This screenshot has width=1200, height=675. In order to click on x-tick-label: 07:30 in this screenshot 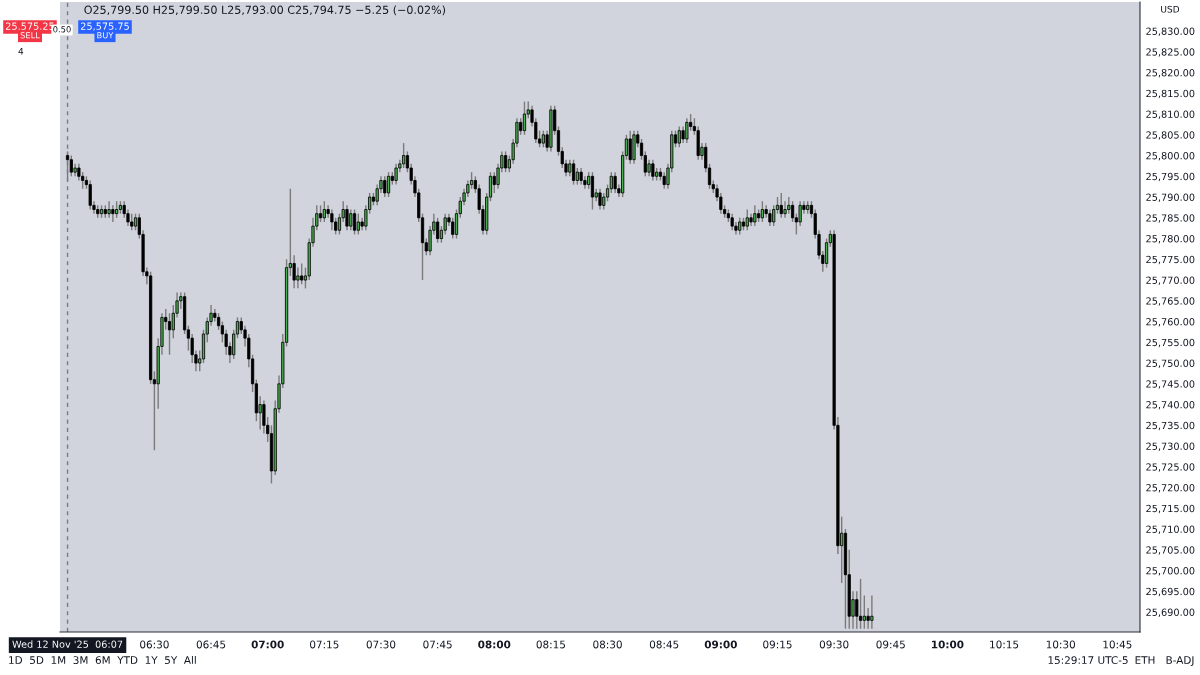, I will do `click(381, 644)`.